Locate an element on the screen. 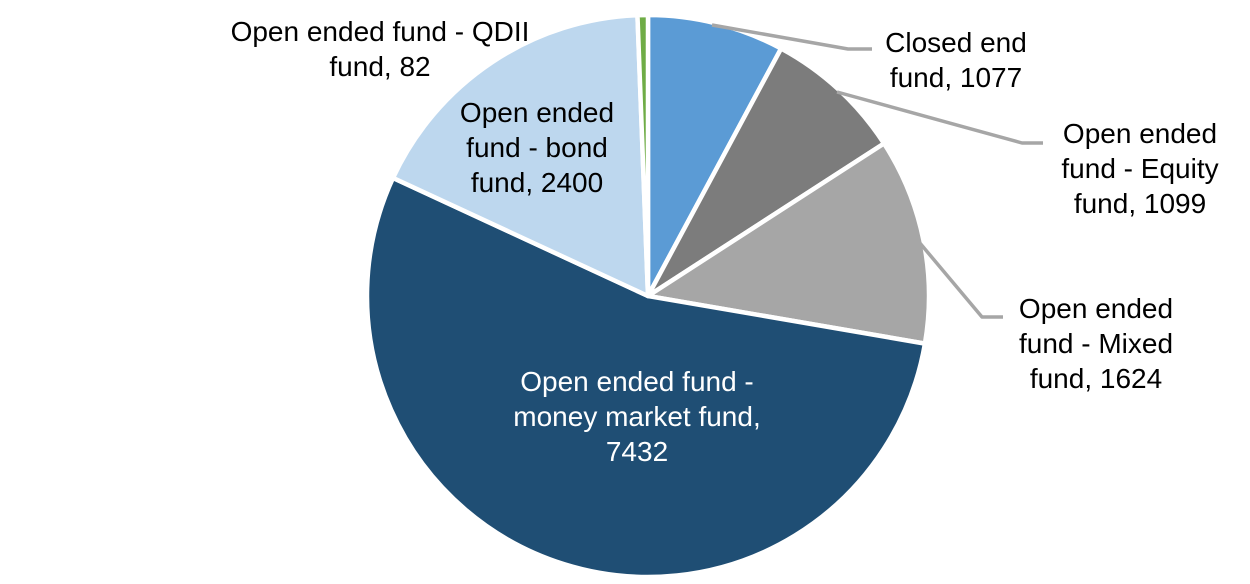 Image resolution: width=1250 pixels, height=584 pixels. data-label-line: fund, 82 is located at coordinates (380, 66).